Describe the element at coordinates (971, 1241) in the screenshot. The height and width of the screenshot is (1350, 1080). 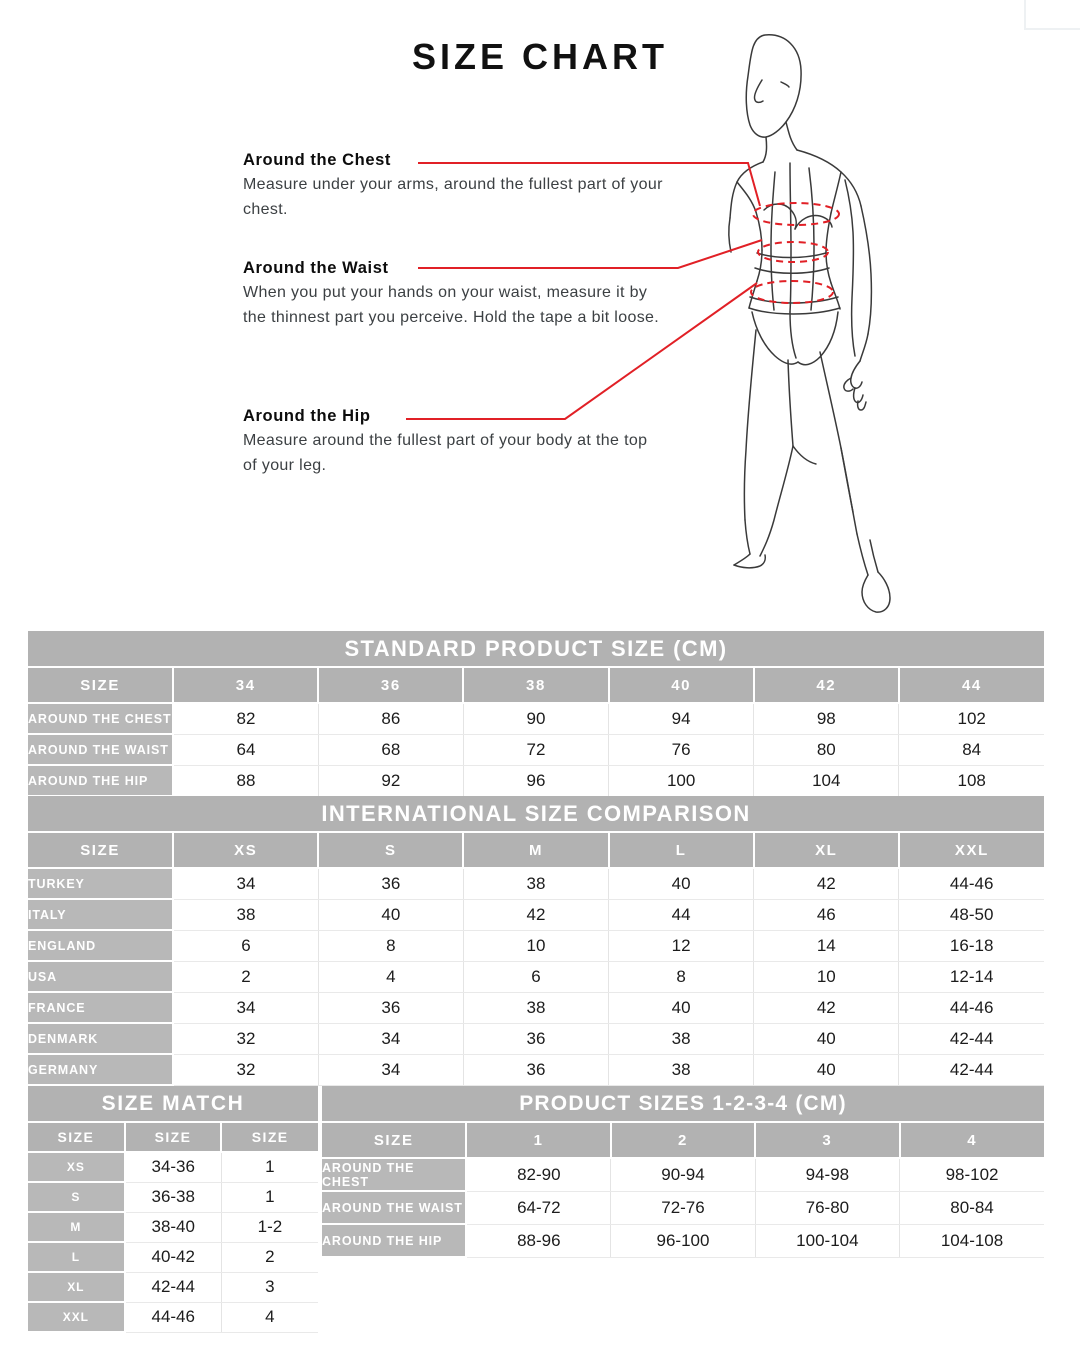
I see `data-cell: 104-108` at that location.